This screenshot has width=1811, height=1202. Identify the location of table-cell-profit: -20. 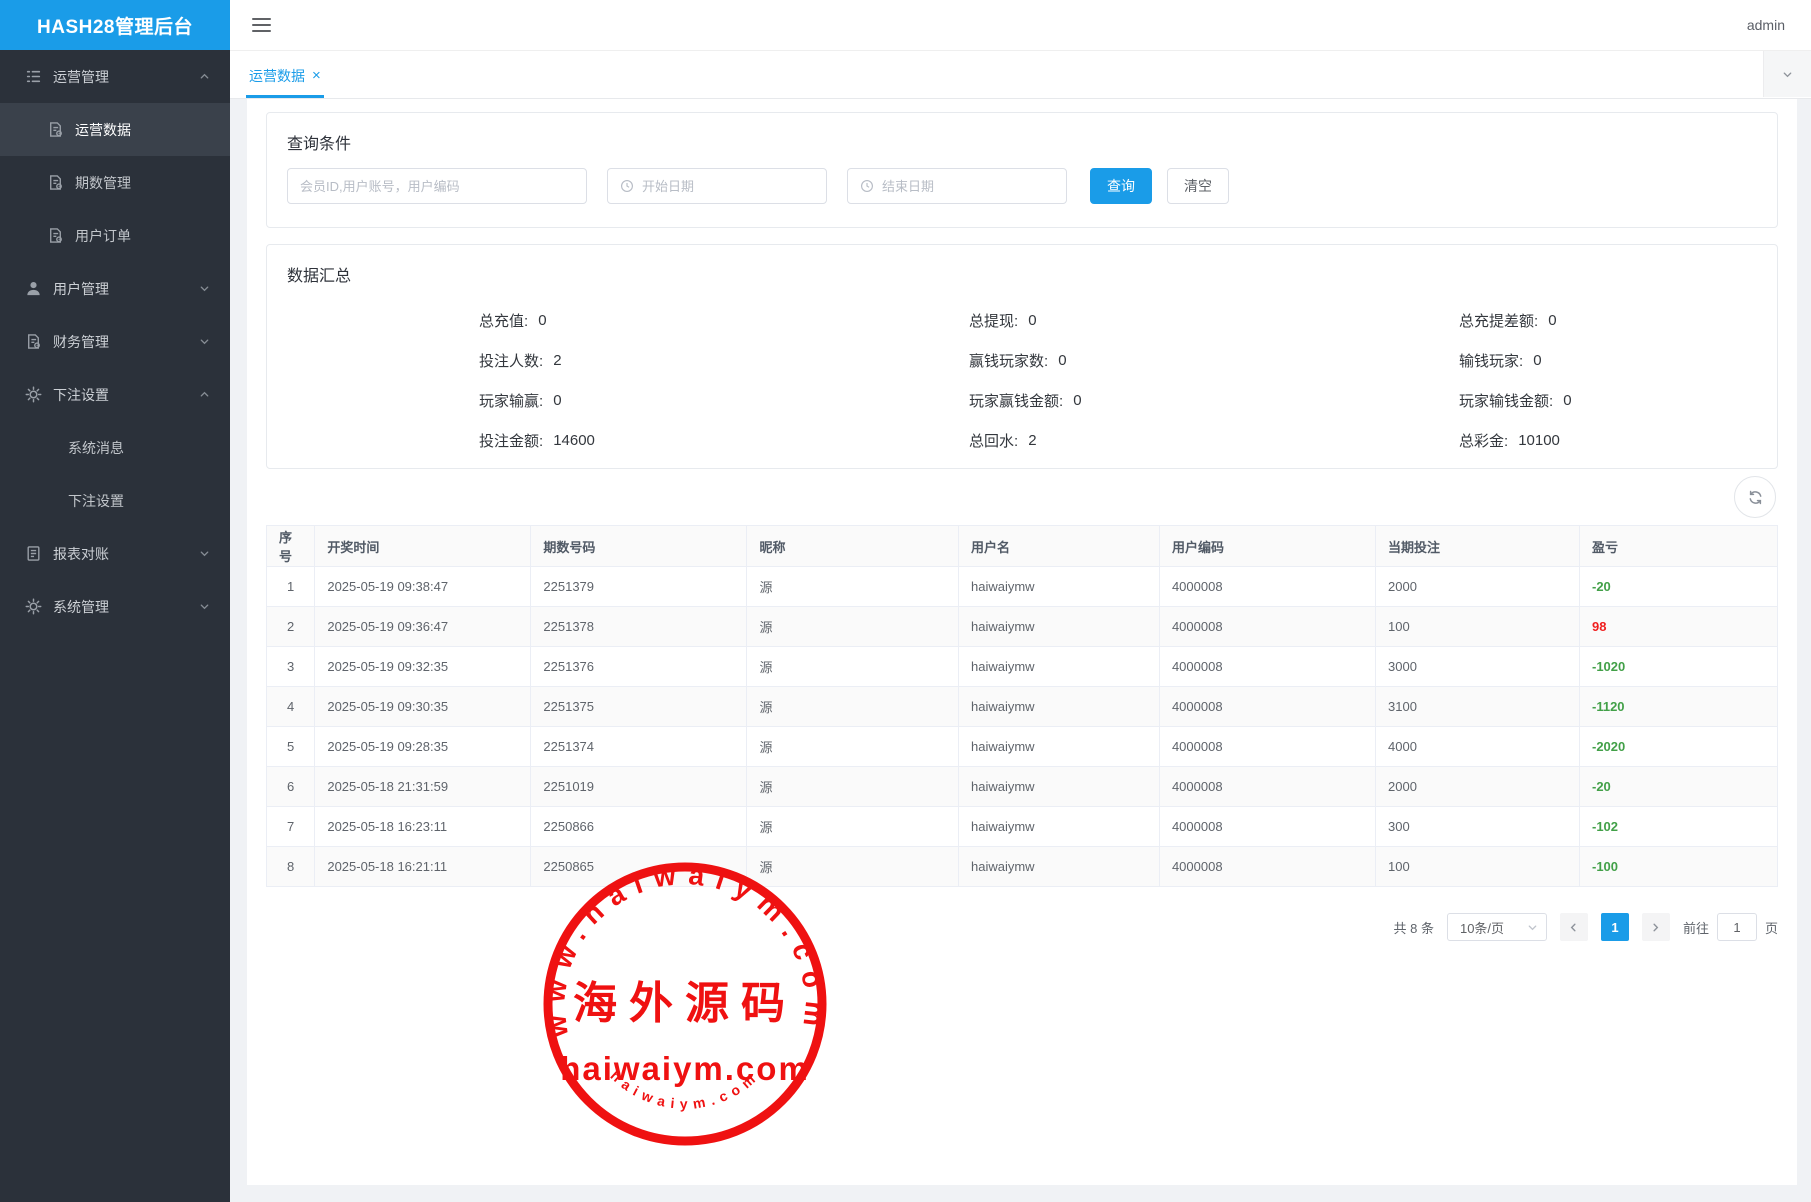
(1678, 586).